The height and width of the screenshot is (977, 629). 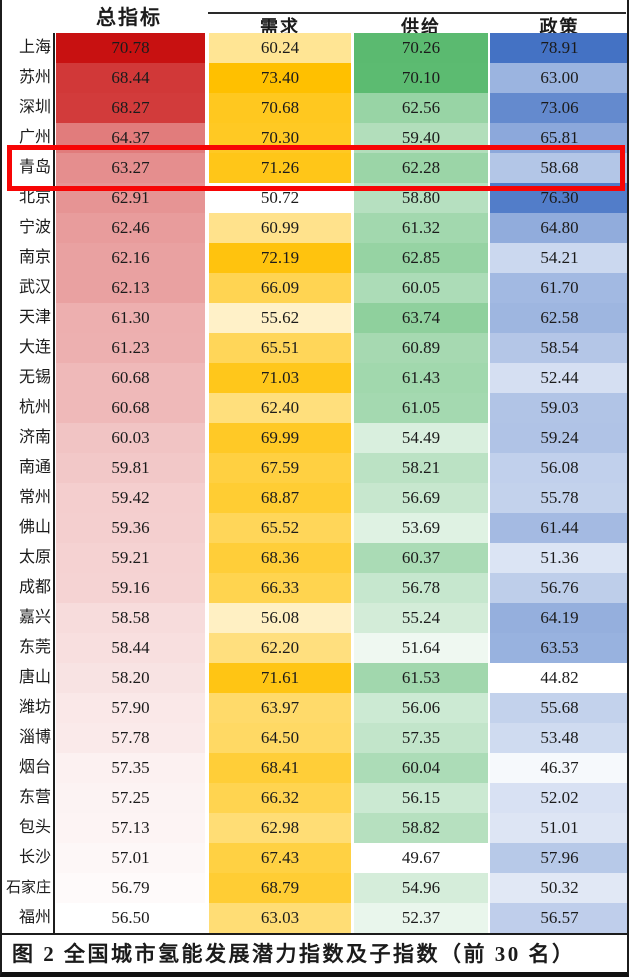 I want to click on city-label: 唐山, so click(x=34, y=677).